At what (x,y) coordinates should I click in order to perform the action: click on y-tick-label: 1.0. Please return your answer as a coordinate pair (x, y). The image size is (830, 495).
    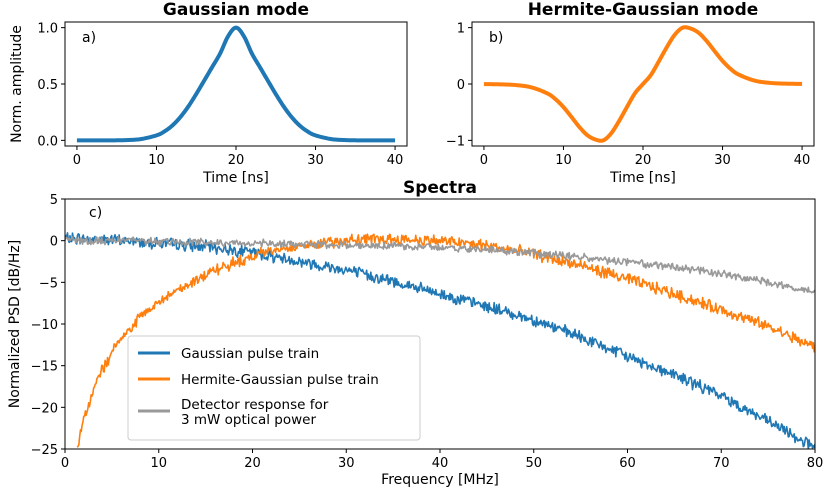
    Looking at the image, I should click on (47, 29).